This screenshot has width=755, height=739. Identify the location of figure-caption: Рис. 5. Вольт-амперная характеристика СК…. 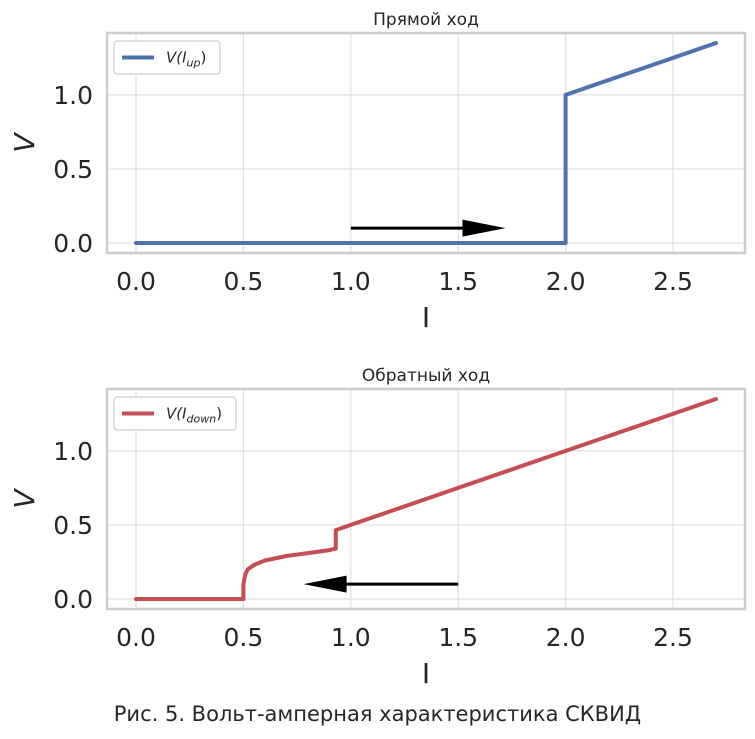
(377, 714).